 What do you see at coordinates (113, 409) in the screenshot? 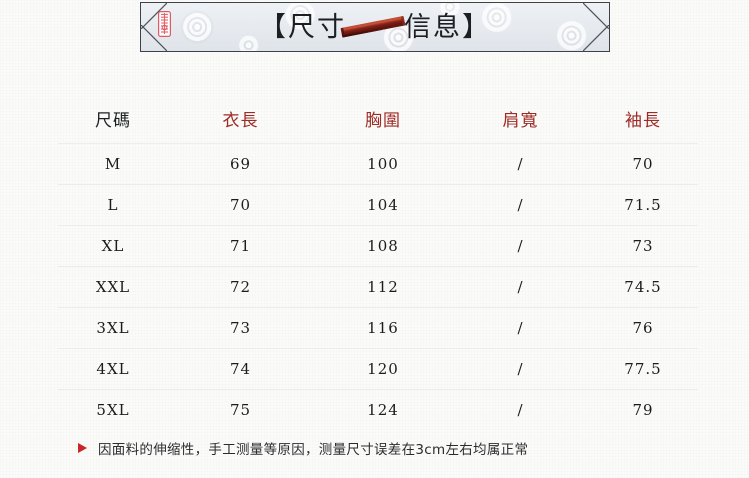
I see `cell-size: 5XL` at bounding box center [113, 409].